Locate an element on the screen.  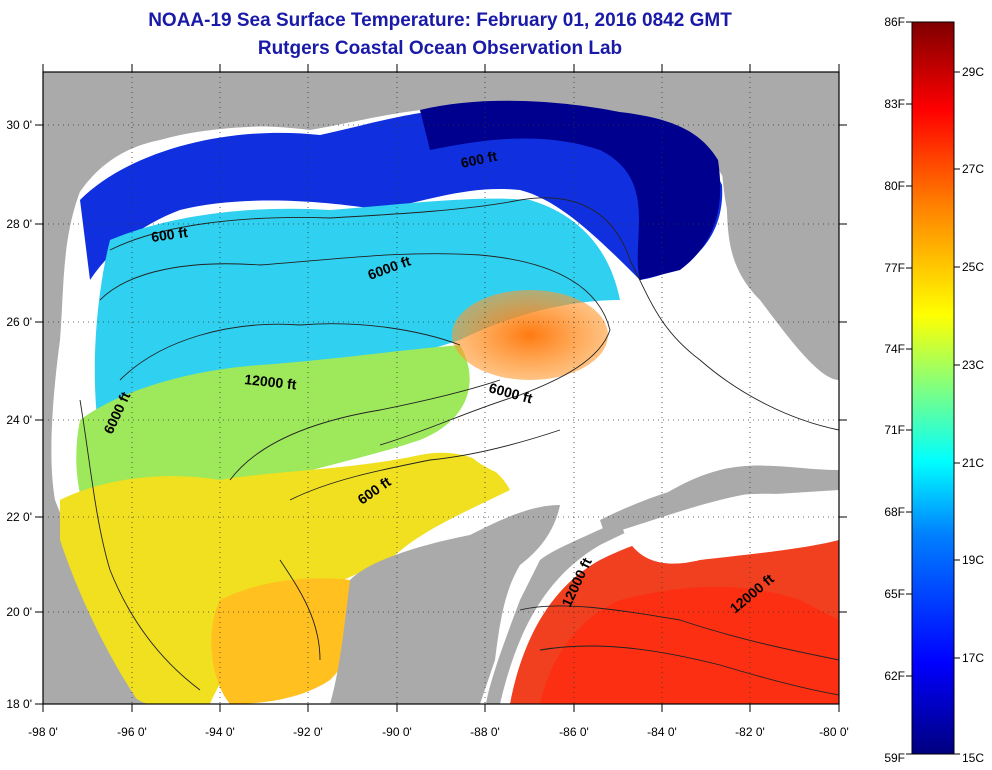
lon-label: -98 0' is located at coordinates (43, 732).